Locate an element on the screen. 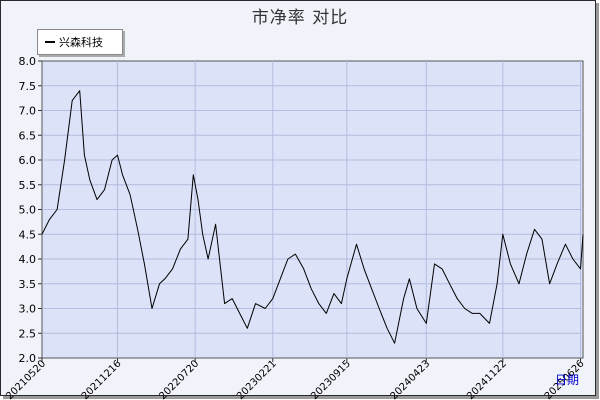 Image resolution: width=600 pixels, height=400 pixels. x-tick-label: 20220720 is located at coordinates (179, 379).